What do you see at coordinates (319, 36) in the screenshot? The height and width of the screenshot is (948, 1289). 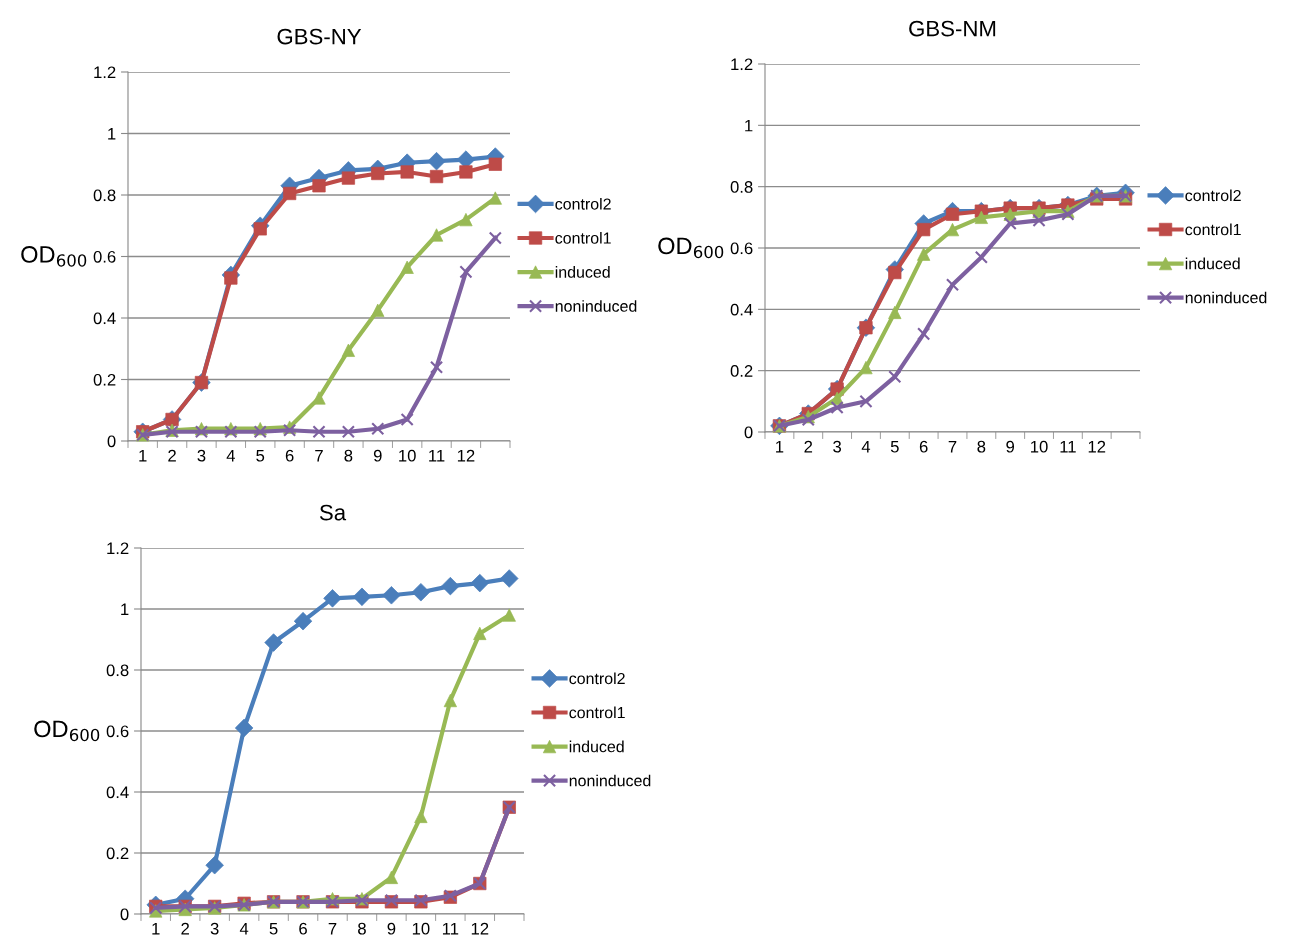 I see `chart-title: GBS-NY` at bounding box center [319, 36].